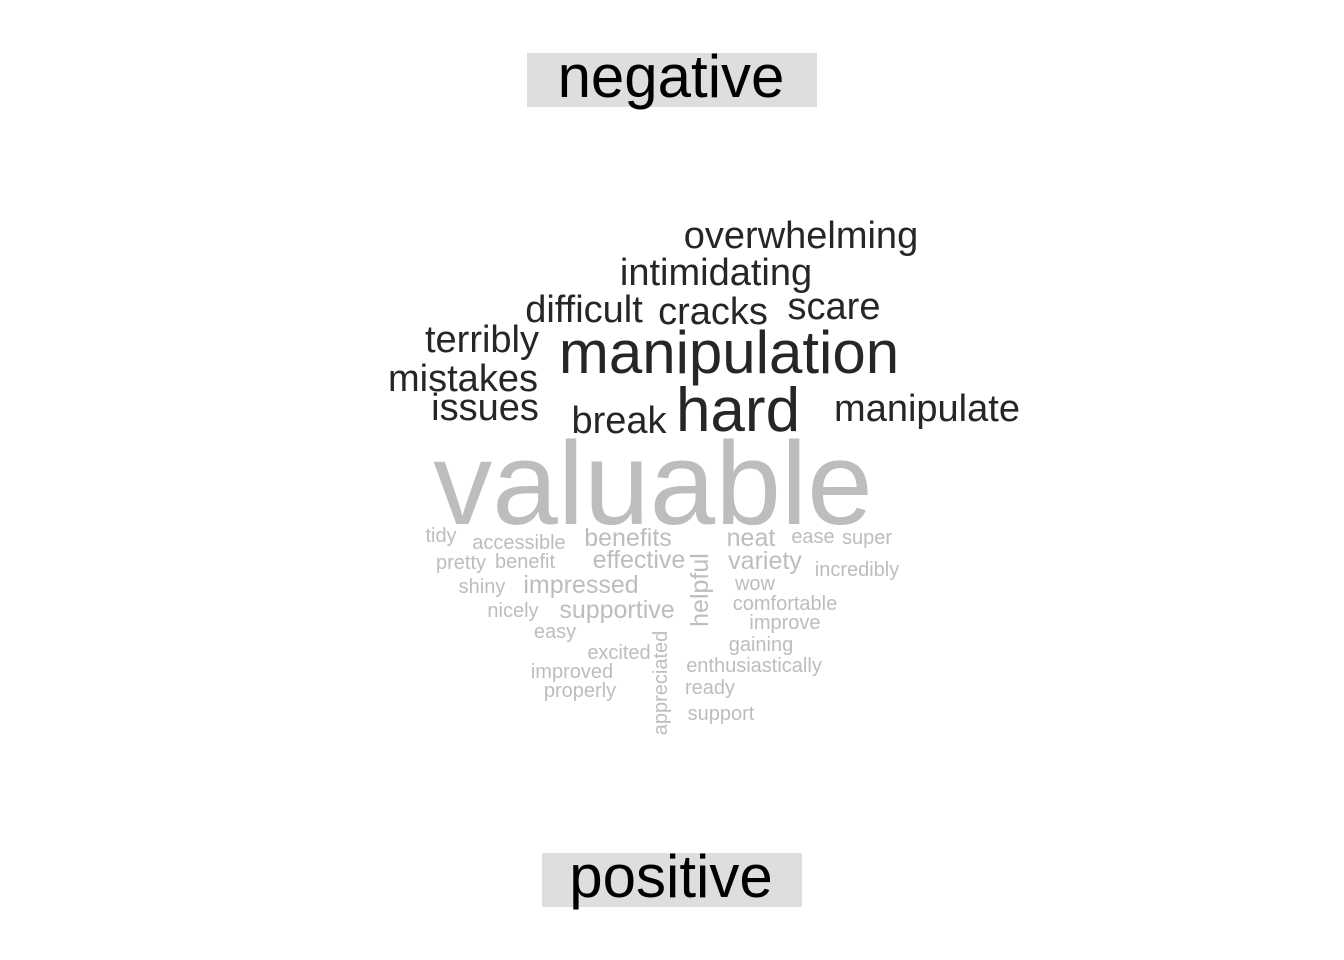 The height and width of the screenshot is (960, 1344). What do you see at coordinates (755, 584) in the screenshot?
I see `word-wow: wow` at bounding box center [755, 584].